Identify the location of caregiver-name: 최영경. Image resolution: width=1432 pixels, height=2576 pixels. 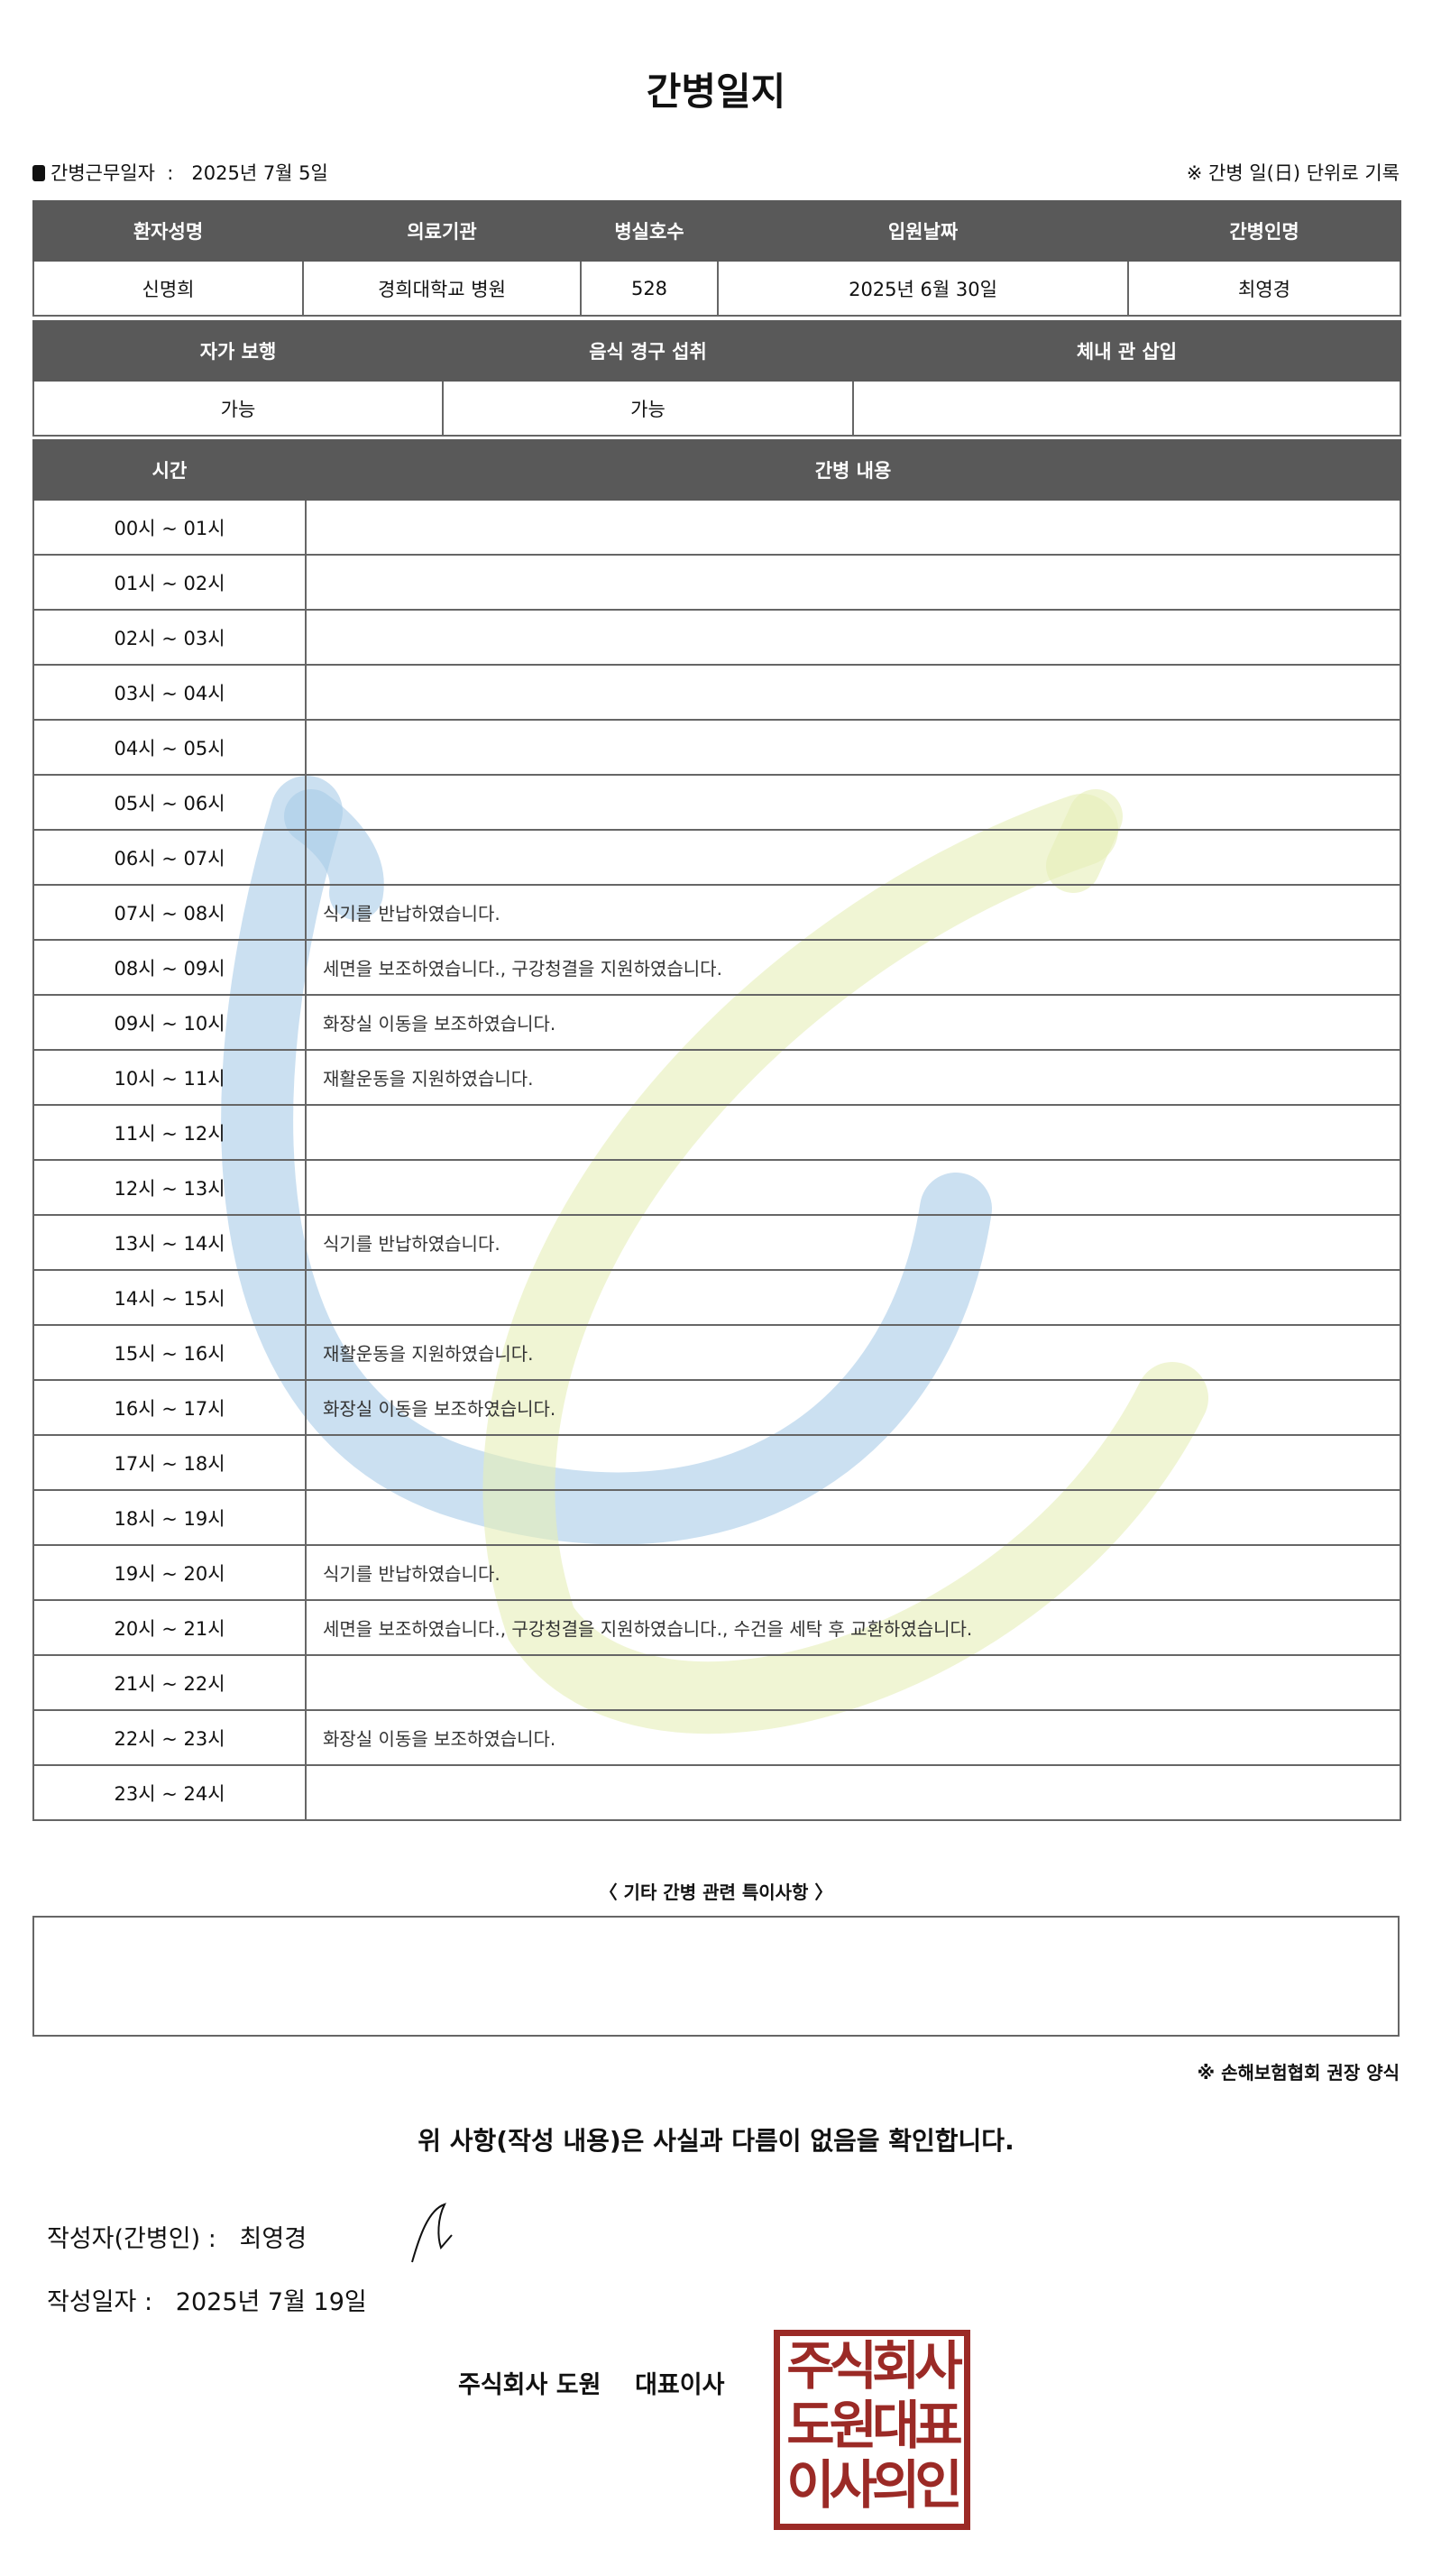
(1264, 288).